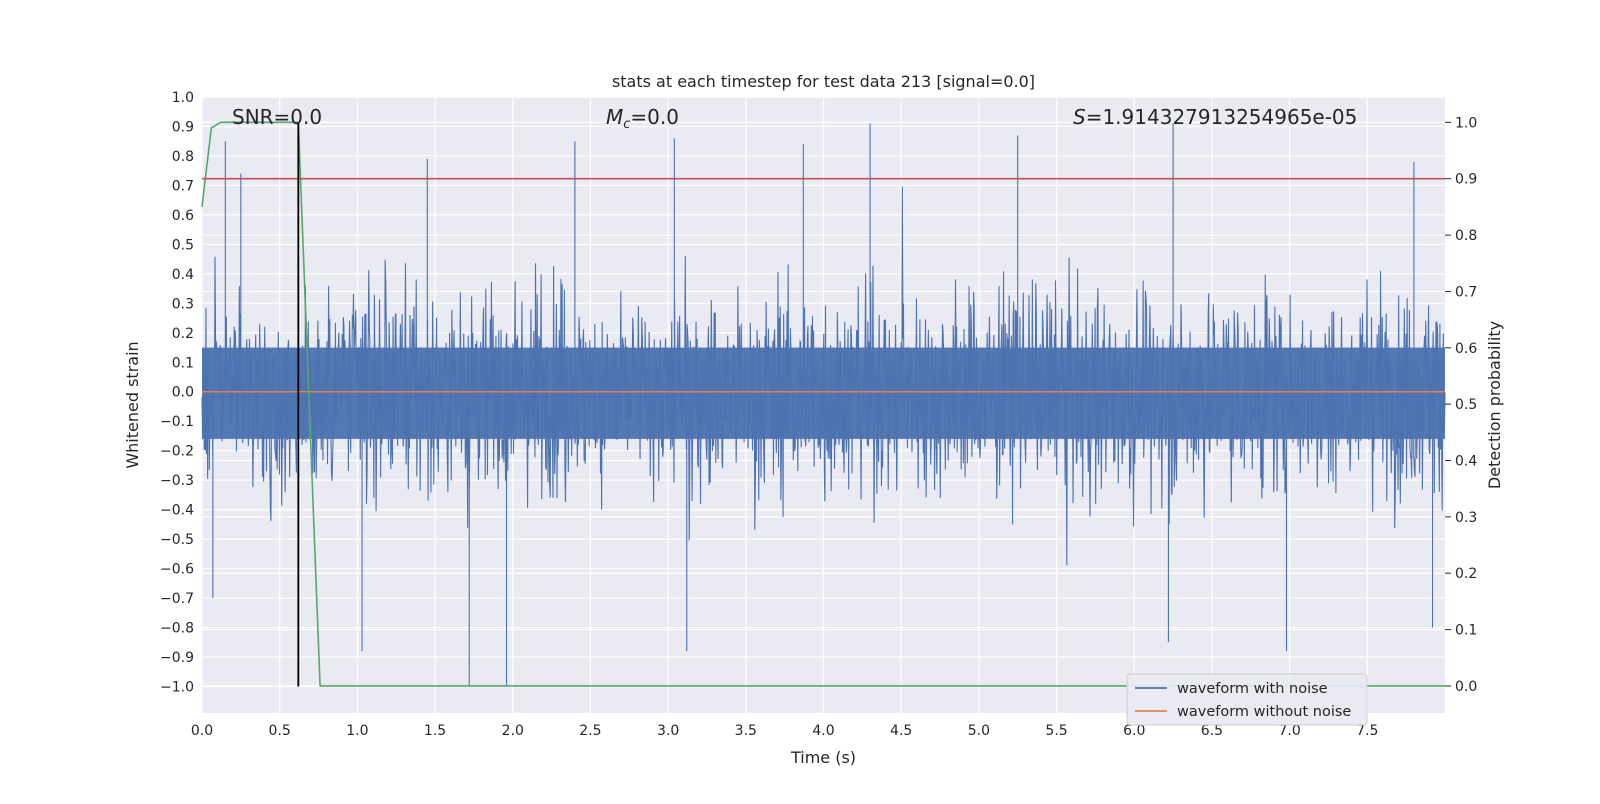 This screenshot has width=1600, height=804. What do you see at coordinates (1289, 731) in the screenshot?
I see `x-tick-label: 7.0` at bounding box center [1289, 731].